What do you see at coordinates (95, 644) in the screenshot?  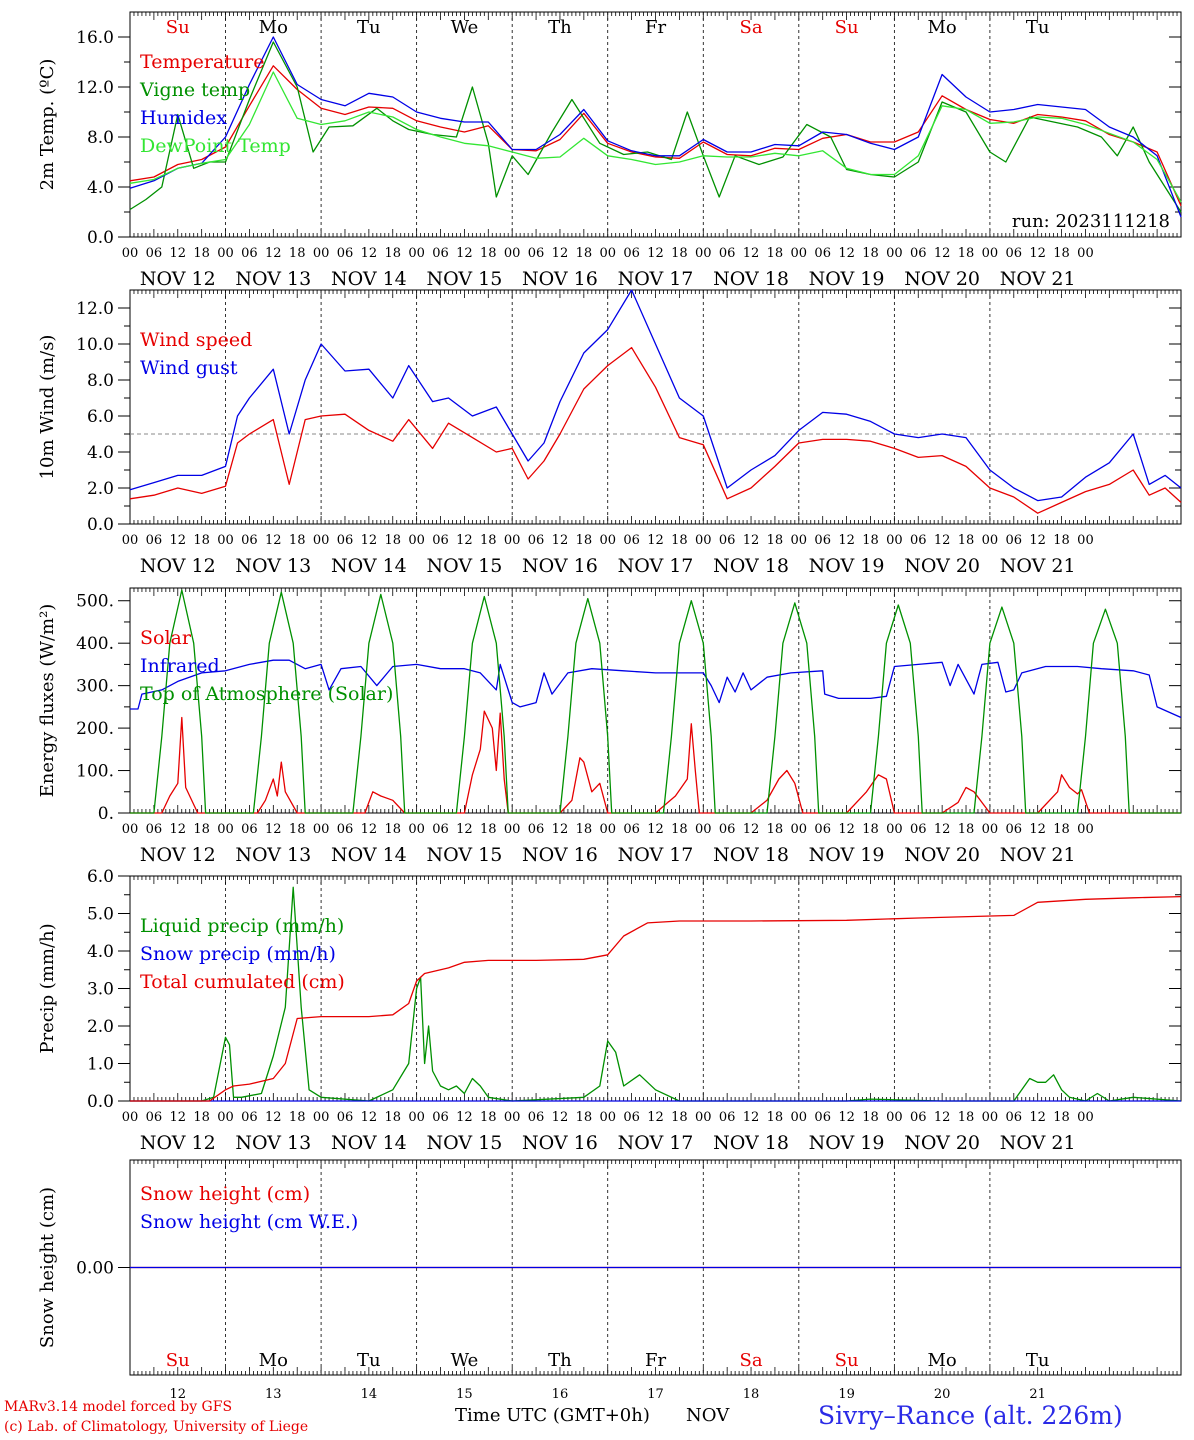 I see `y-tick-label: 400.` at bounding box center [95, 644].